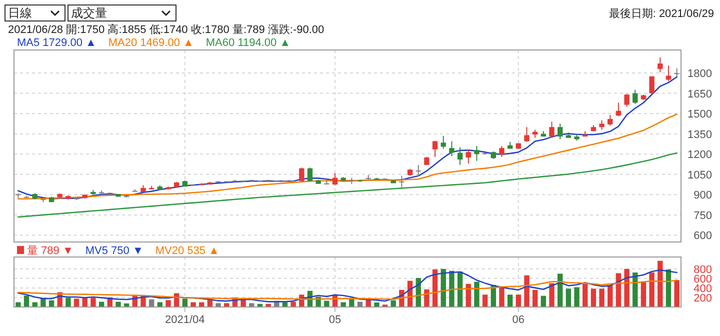 This screenshot has width=720, height=336. Describe the element at coordinates (703, 298) in the screenshot. I see `y-tick-label: 200` at that location.